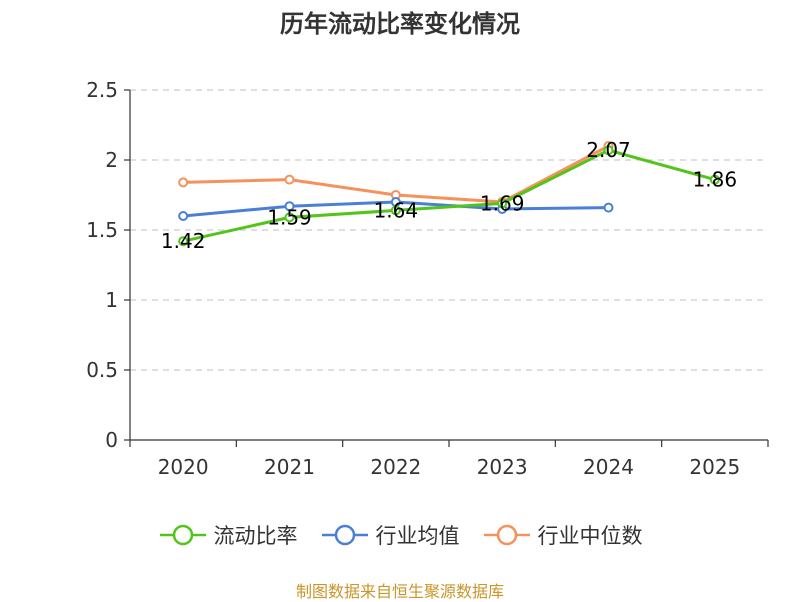 This screenshot has height=602, width=800. What do you see at coordinates (255, 536) in the screenshot?
I see `legend-label: 流动比率` at bounding box center [255, 536].